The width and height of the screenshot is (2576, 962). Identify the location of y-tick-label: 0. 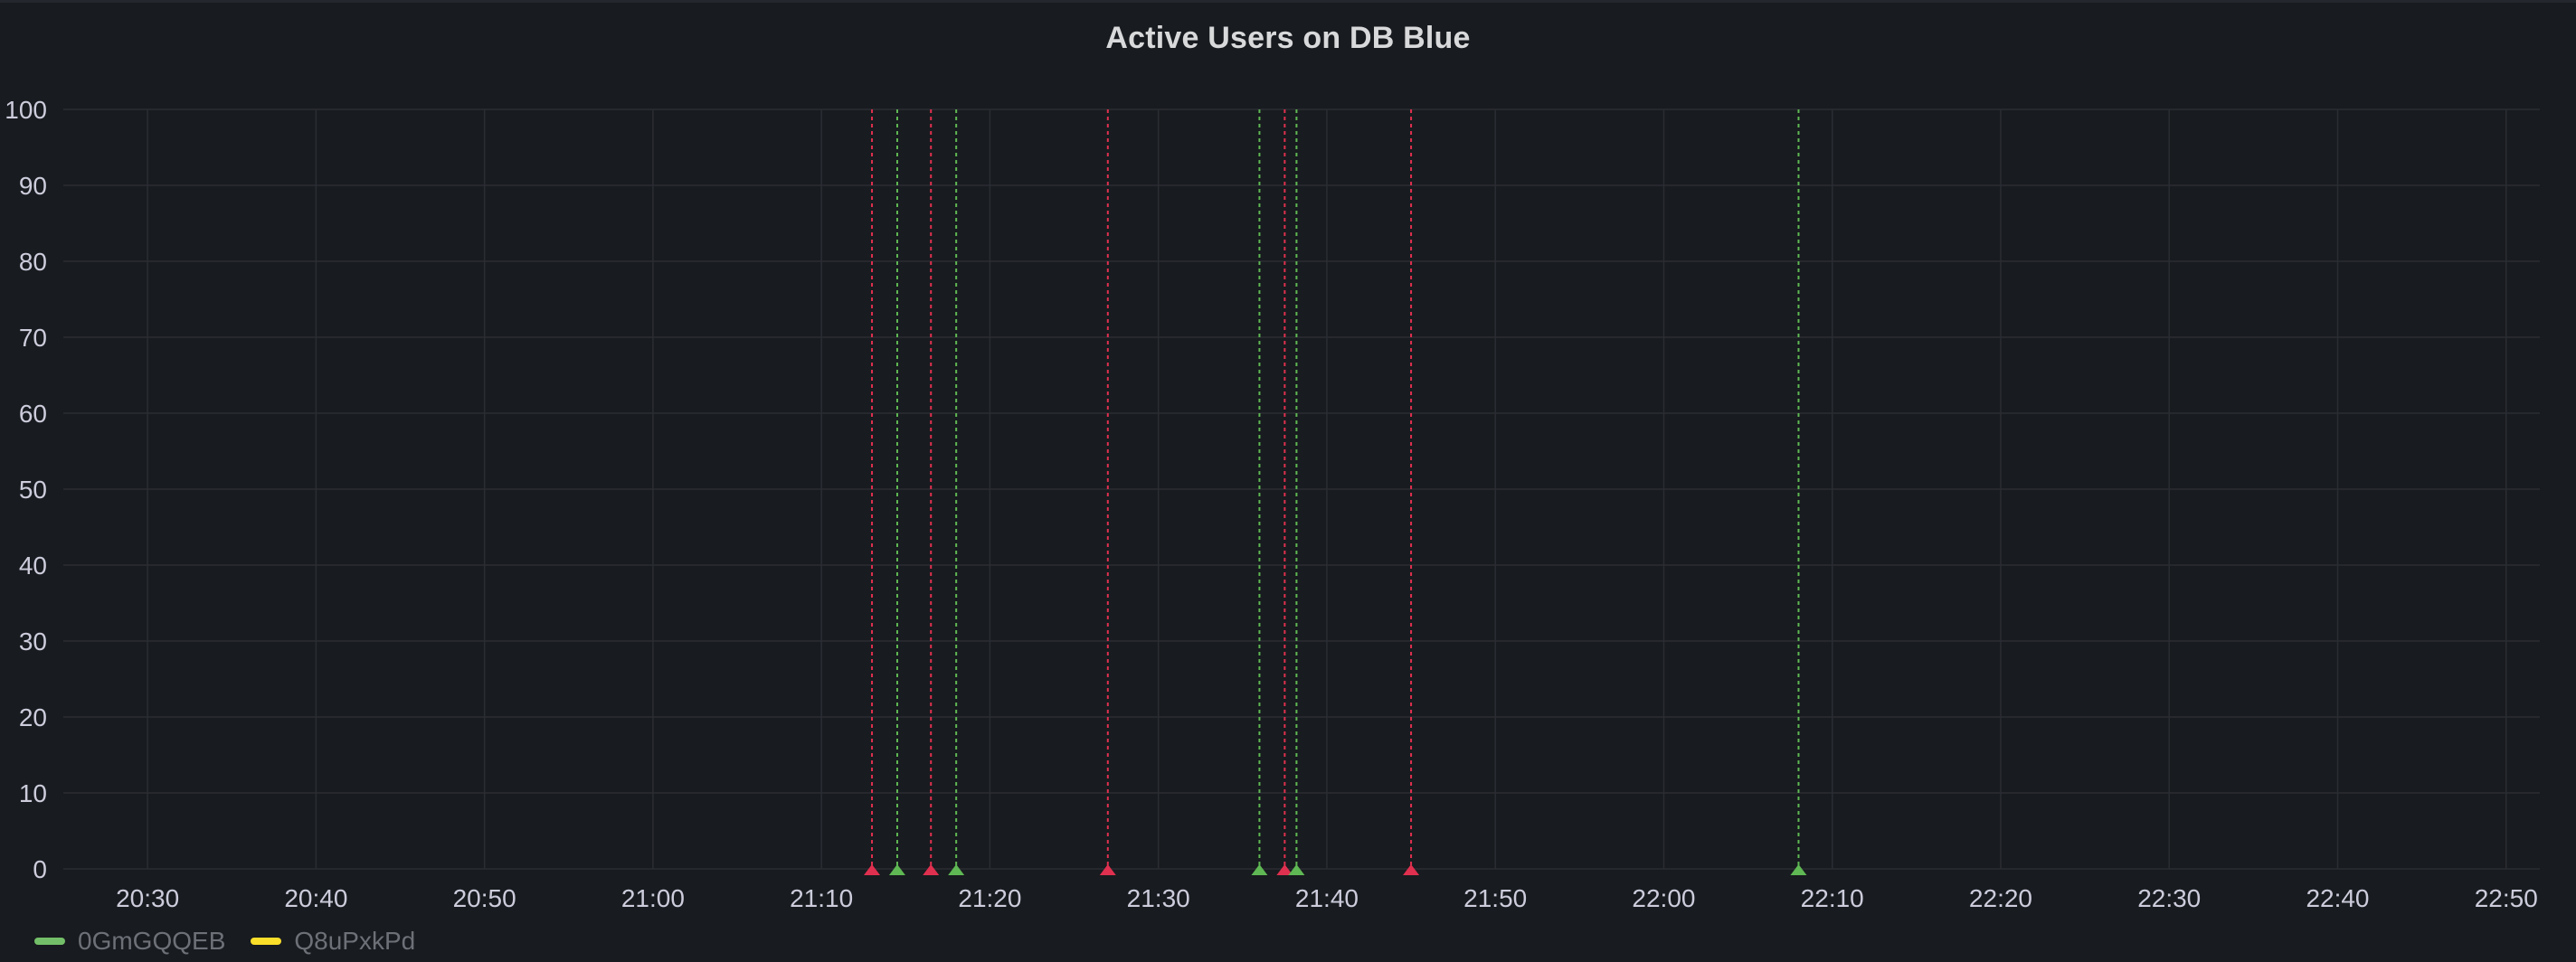
(40, 869).